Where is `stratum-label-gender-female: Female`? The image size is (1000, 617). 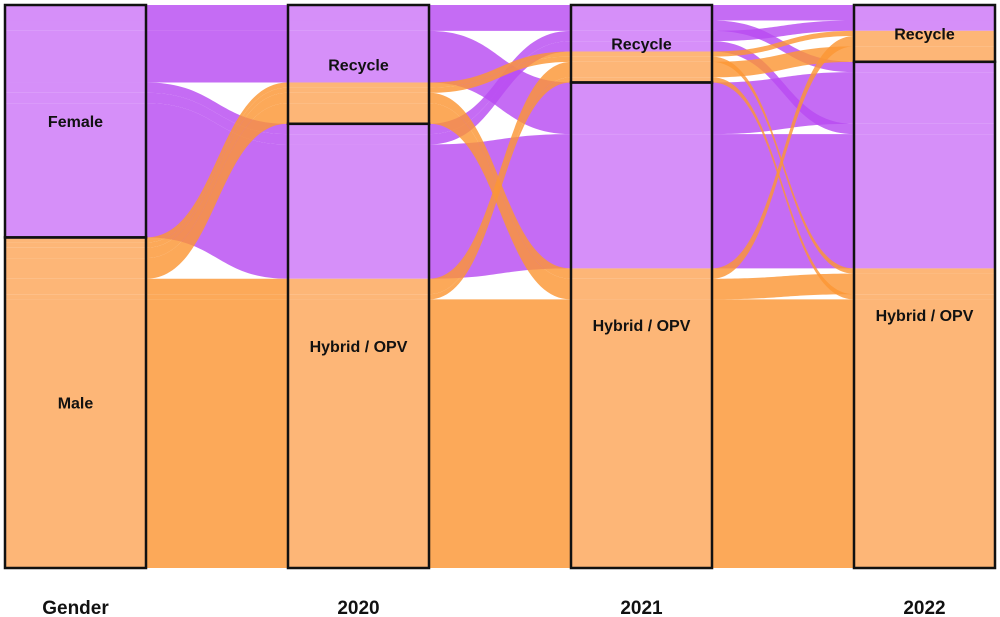 stratum-label-gender-female: Female is located at coordinates (75, 122).